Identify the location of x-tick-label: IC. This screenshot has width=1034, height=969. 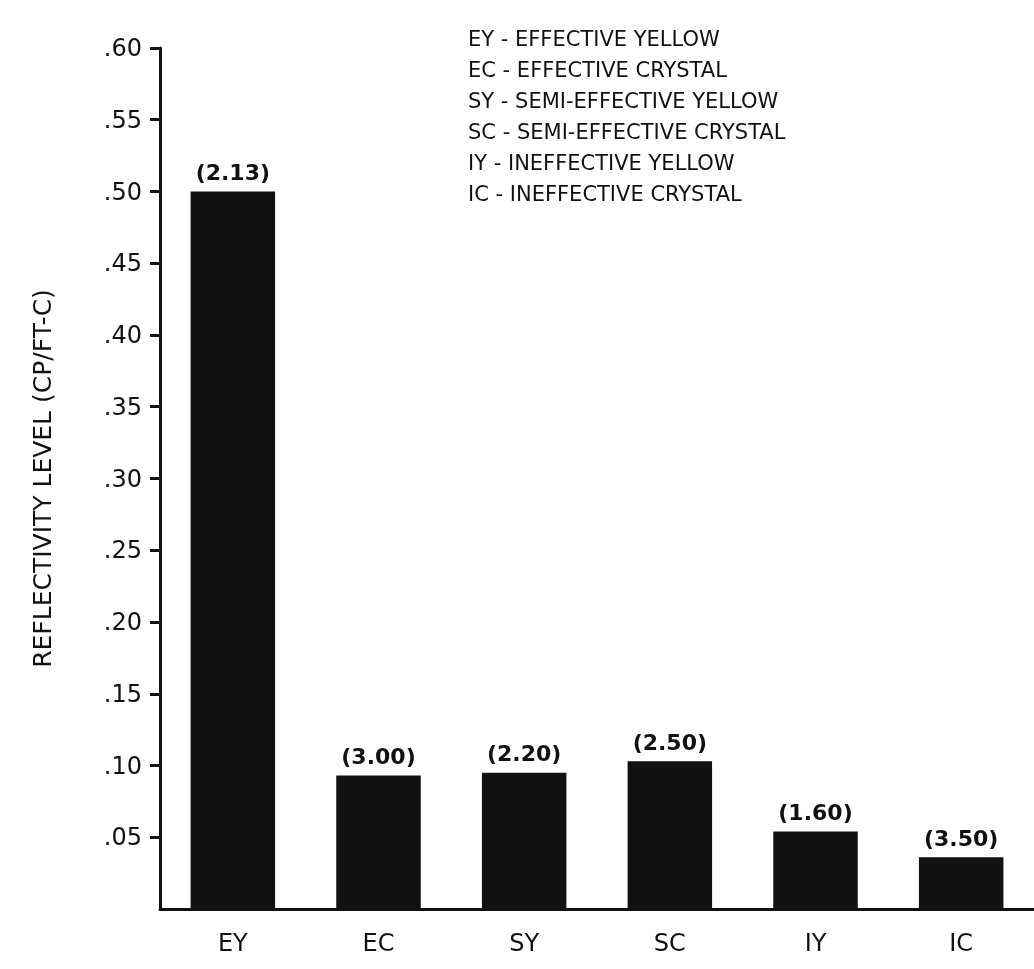
(961, 943).